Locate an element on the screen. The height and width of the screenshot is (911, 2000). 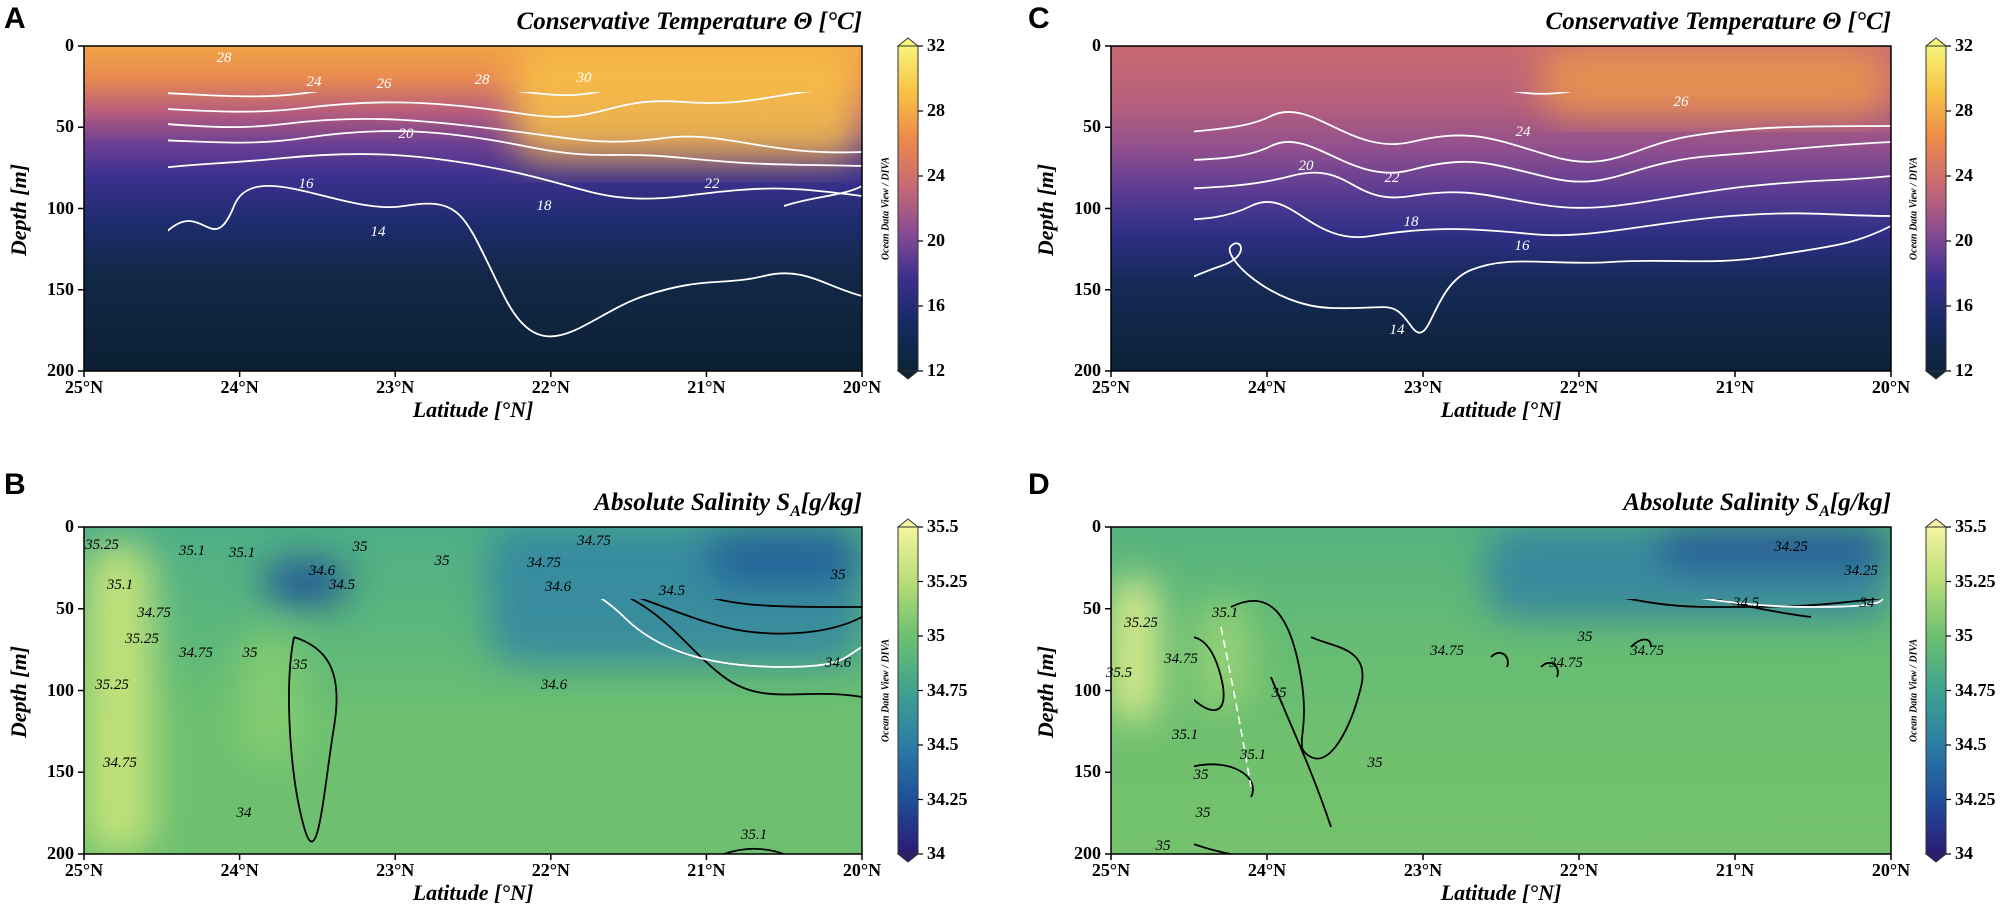
colorbar-tick-label-a-5: 12 is located at coordinates (936, 370).